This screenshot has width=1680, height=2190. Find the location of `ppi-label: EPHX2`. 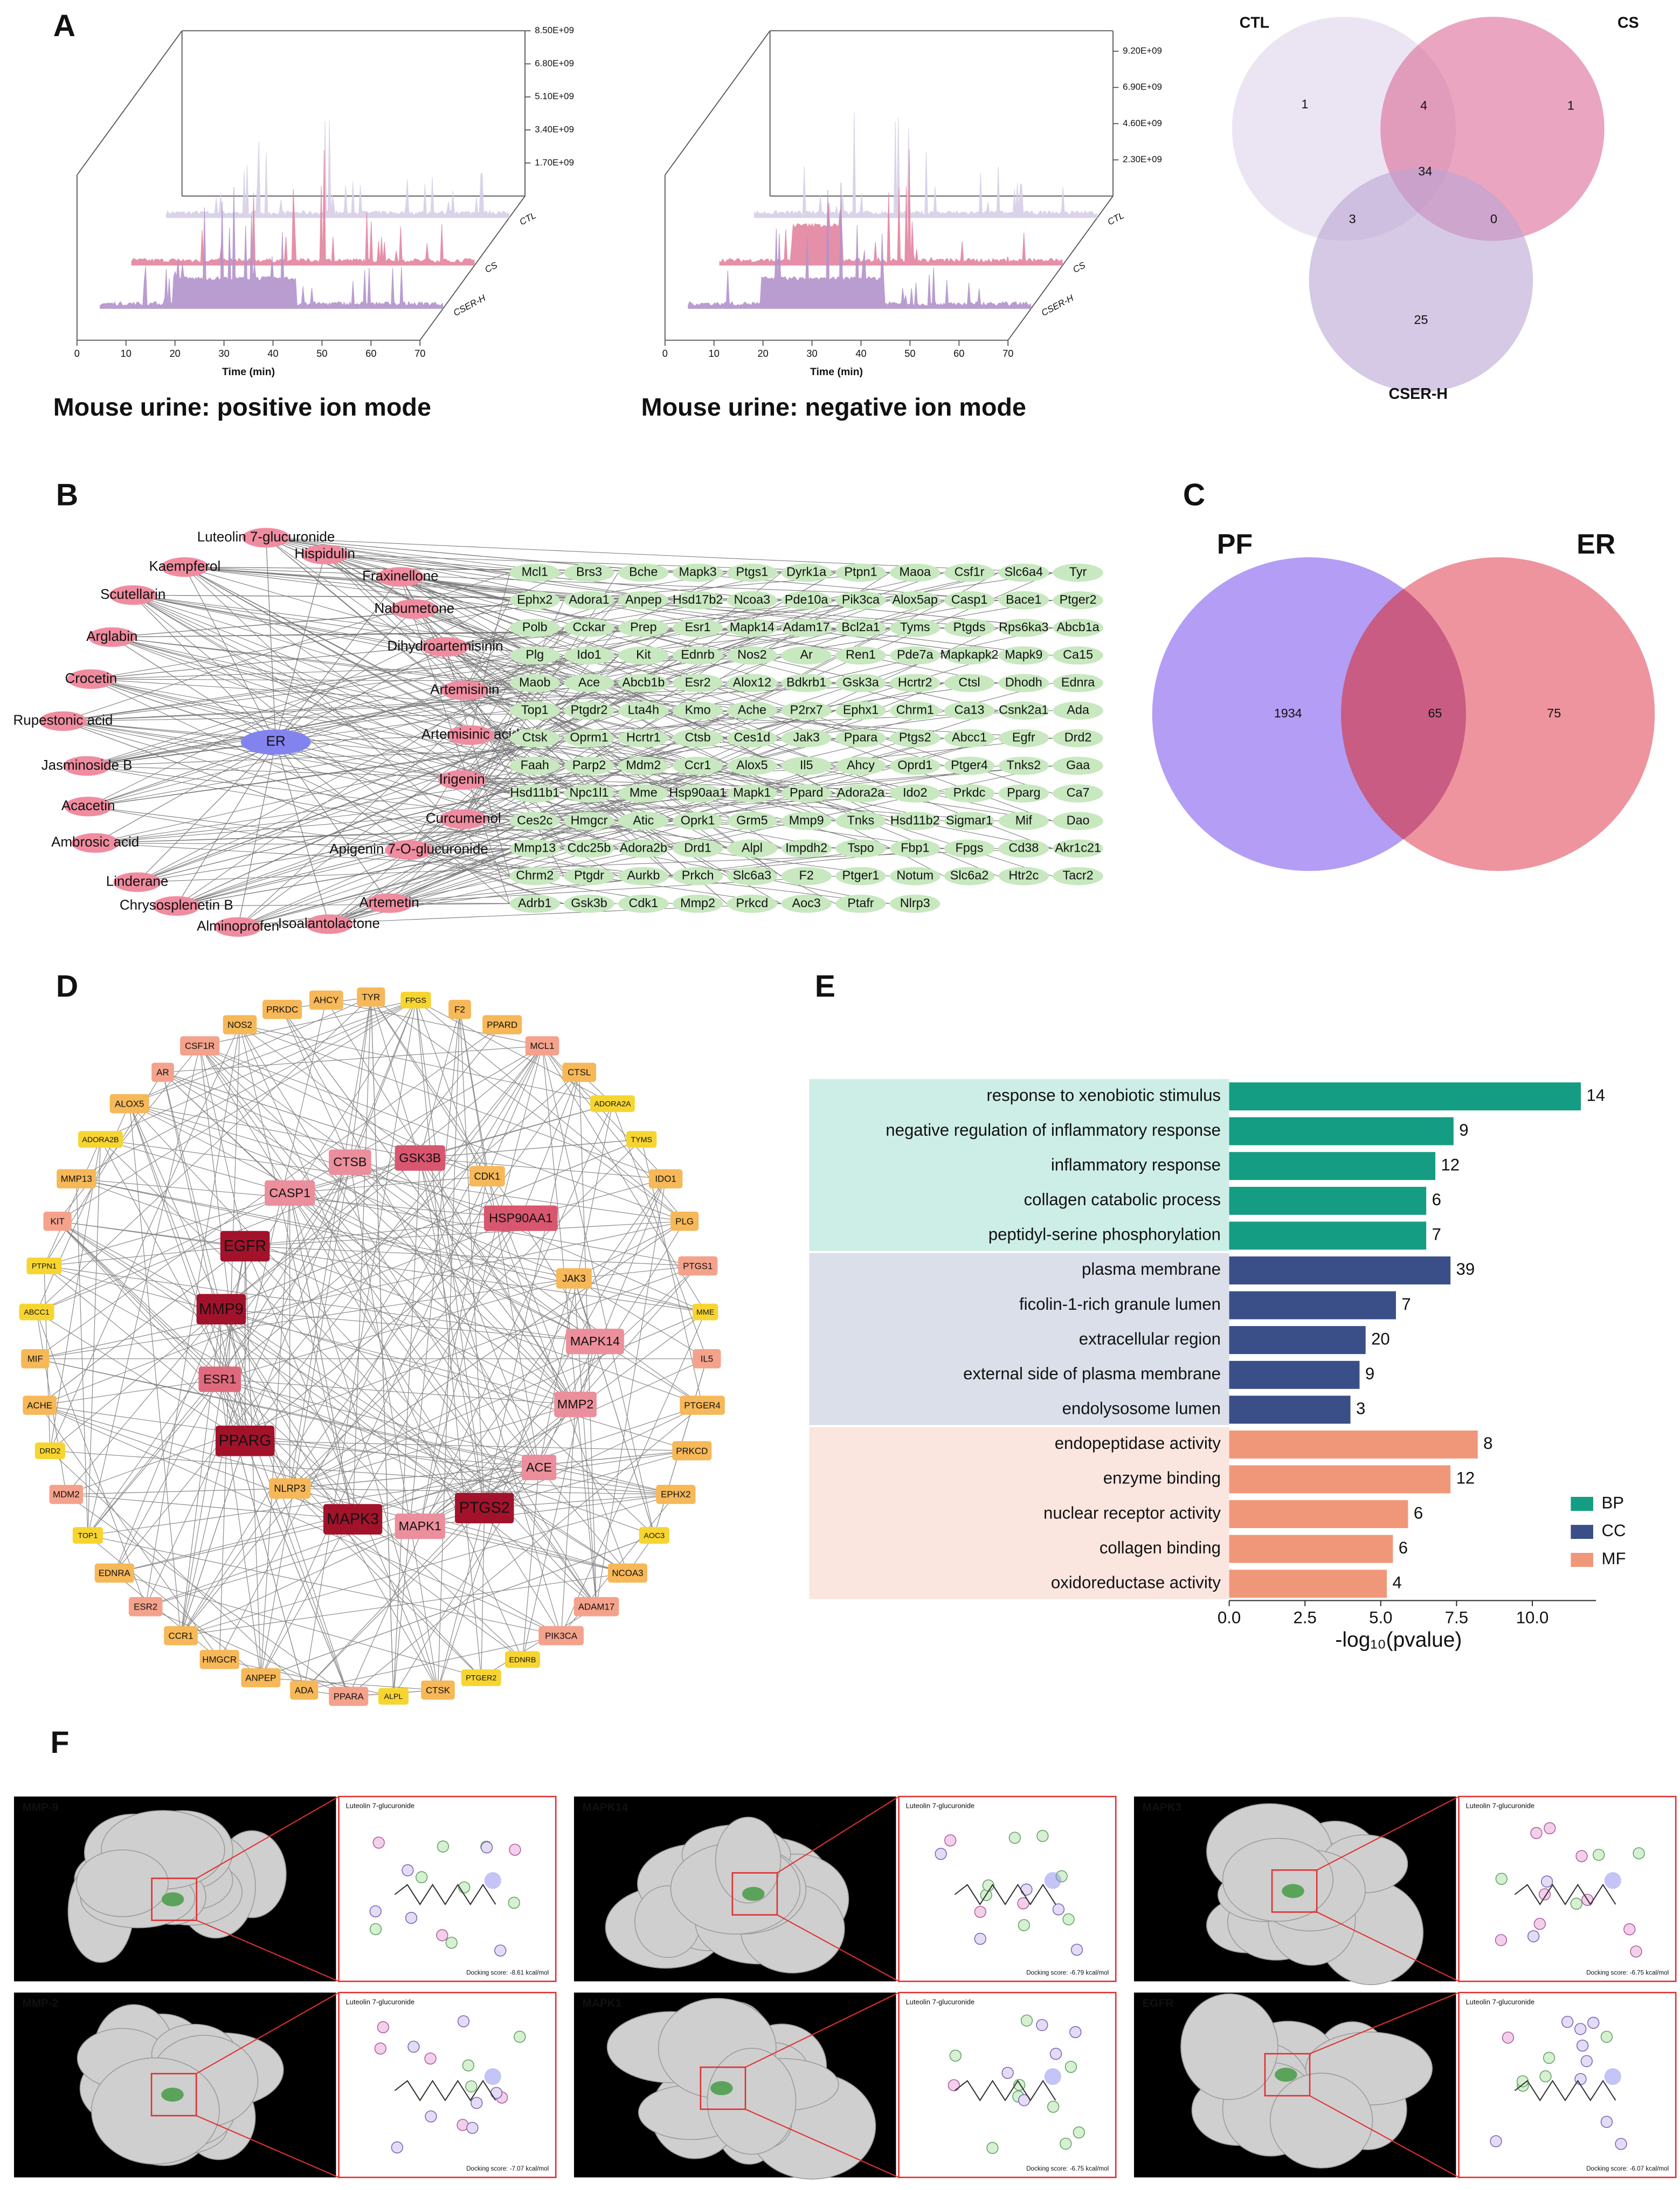

ppi-label: EPHX2 is located at coordinates (675, 1494).